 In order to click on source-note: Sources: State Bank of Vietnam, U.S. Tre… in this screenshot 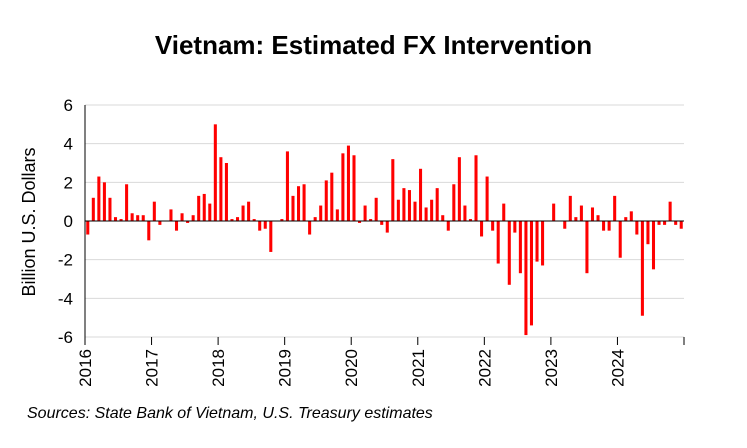, I will do `click(230, 413)`.